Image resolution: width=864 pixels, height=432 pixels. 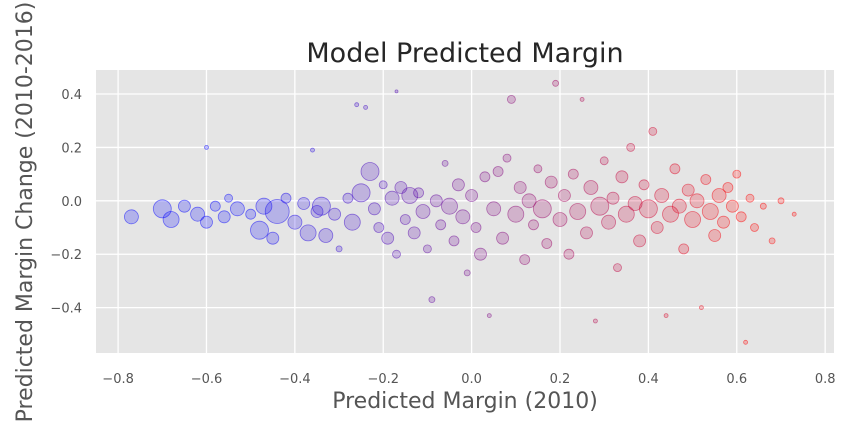 I want to click on y-tick-label: −0.4, so click(x=66, y=309).